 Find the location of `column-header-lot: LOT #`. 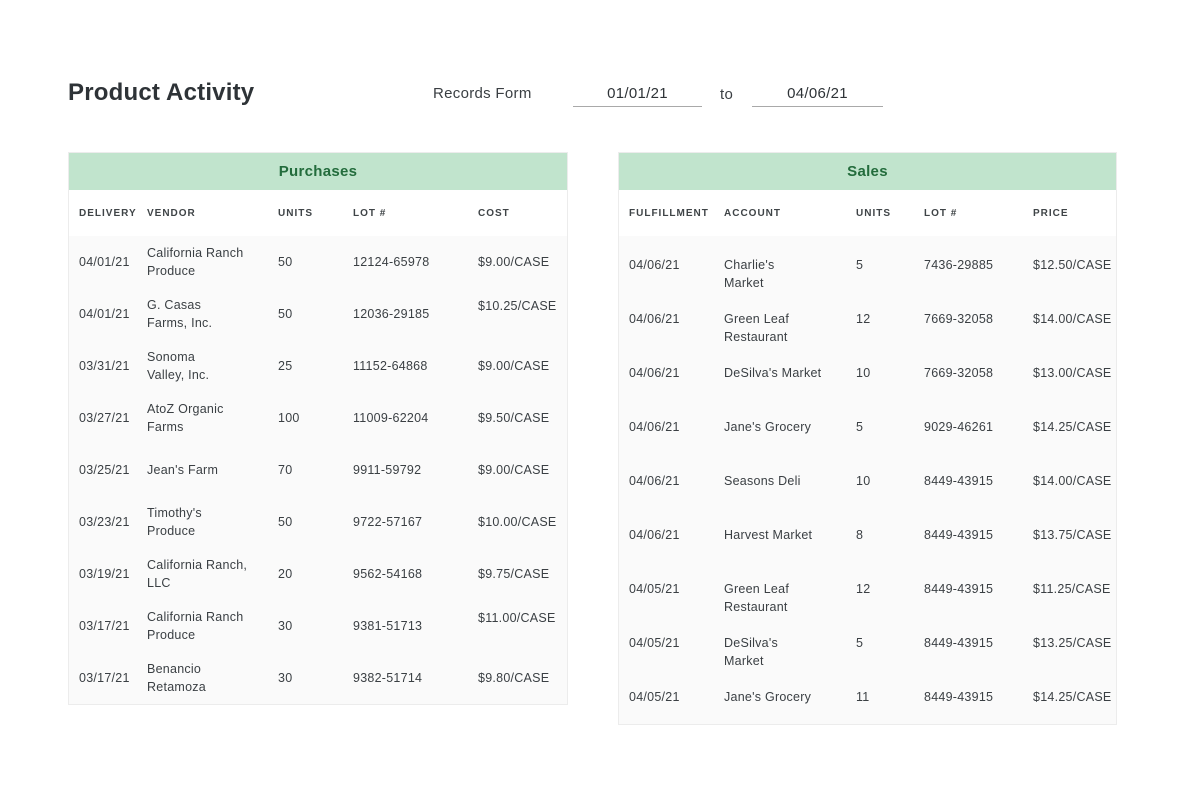

column-header-lot: LOT # is located at coordinates (941, 213).